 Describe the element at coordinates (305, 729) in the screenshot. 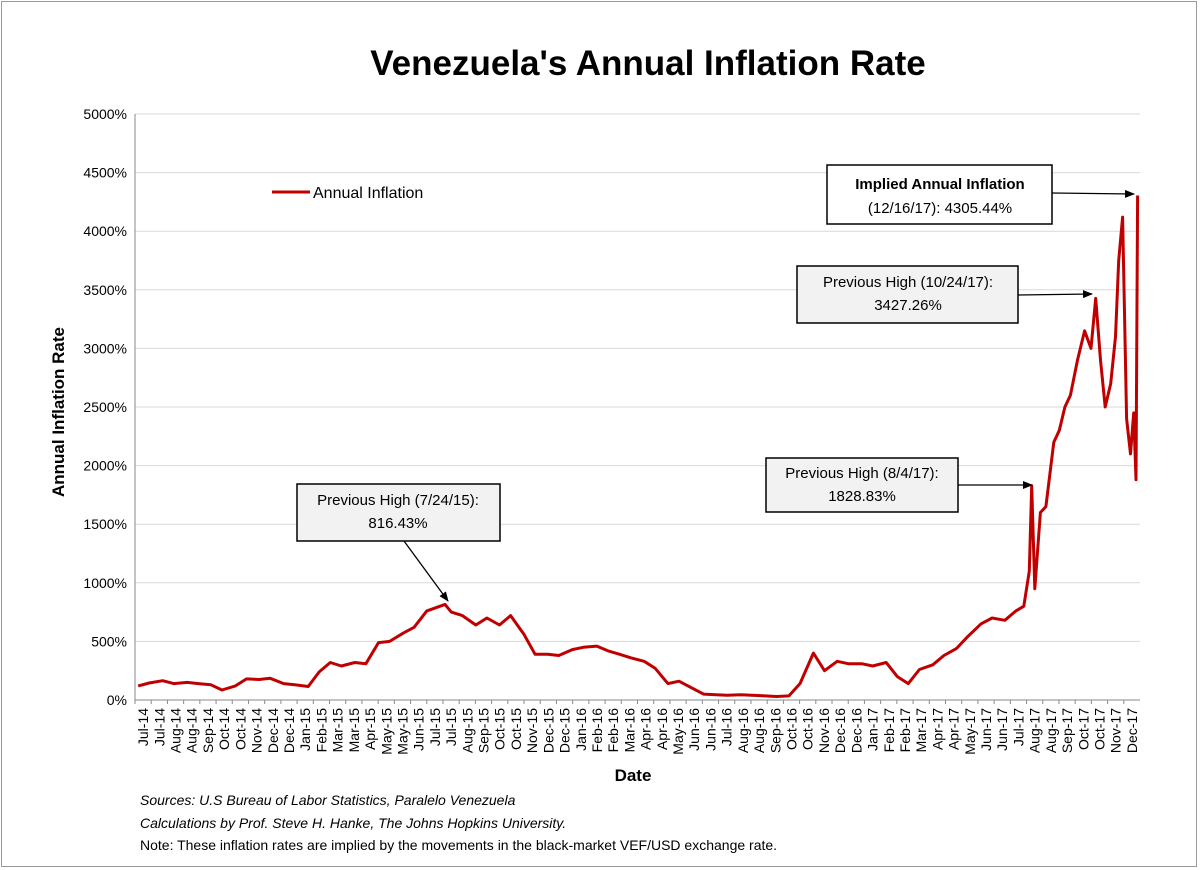

I see `x-tick-label: Jan-15` at that location.